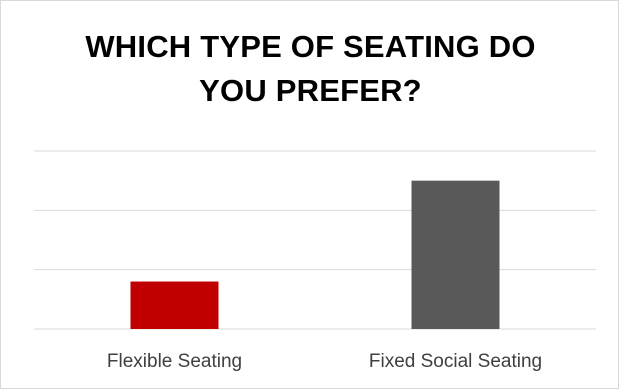  Describe the element at coordinates (456, 255) in the screenshot. I see `bar-fixed-social-seating` at that location.